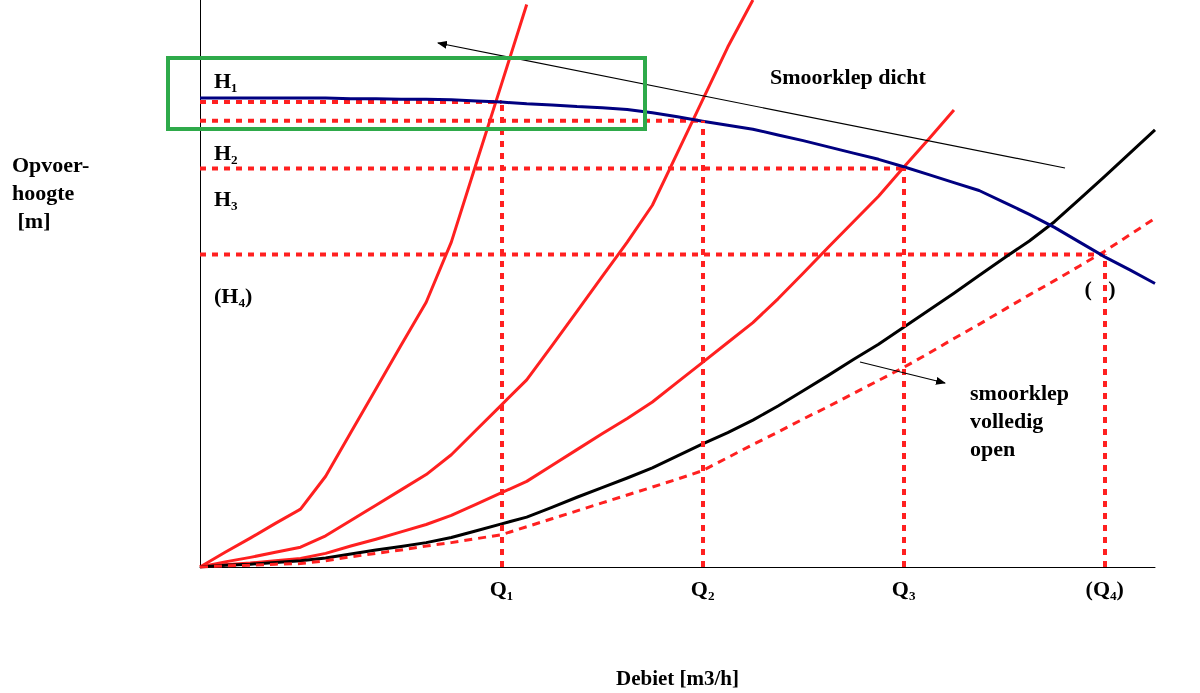 This screenshot has width=1200, height=693. I want to click on x-axis-title: Debiet [m3/h], so click(677, 677).